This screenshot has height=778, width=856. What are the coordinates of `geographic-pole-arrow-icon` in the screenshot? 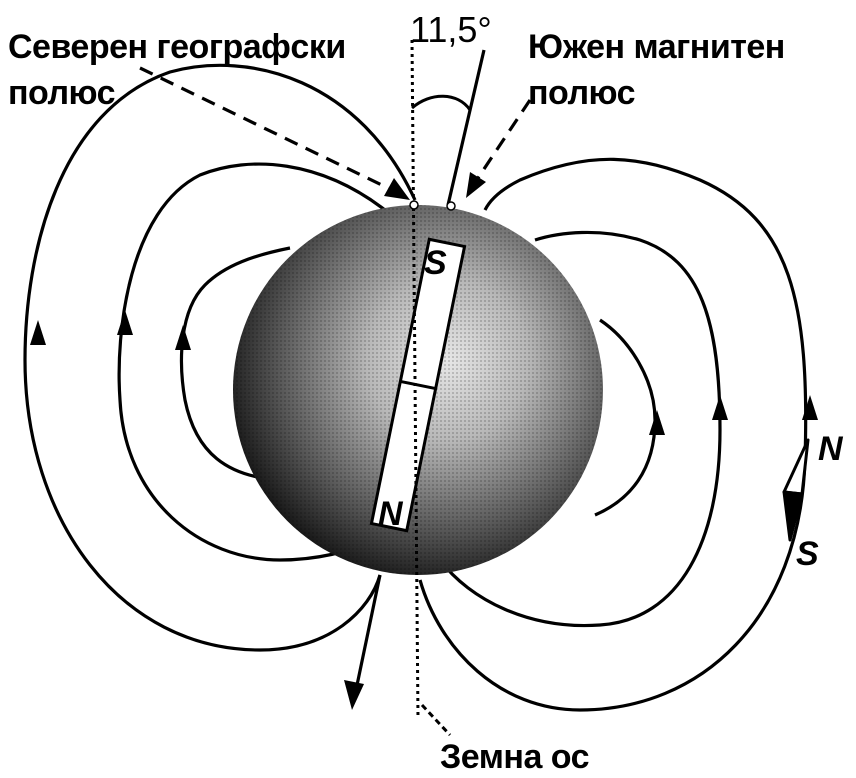 It's located at (397, 189).